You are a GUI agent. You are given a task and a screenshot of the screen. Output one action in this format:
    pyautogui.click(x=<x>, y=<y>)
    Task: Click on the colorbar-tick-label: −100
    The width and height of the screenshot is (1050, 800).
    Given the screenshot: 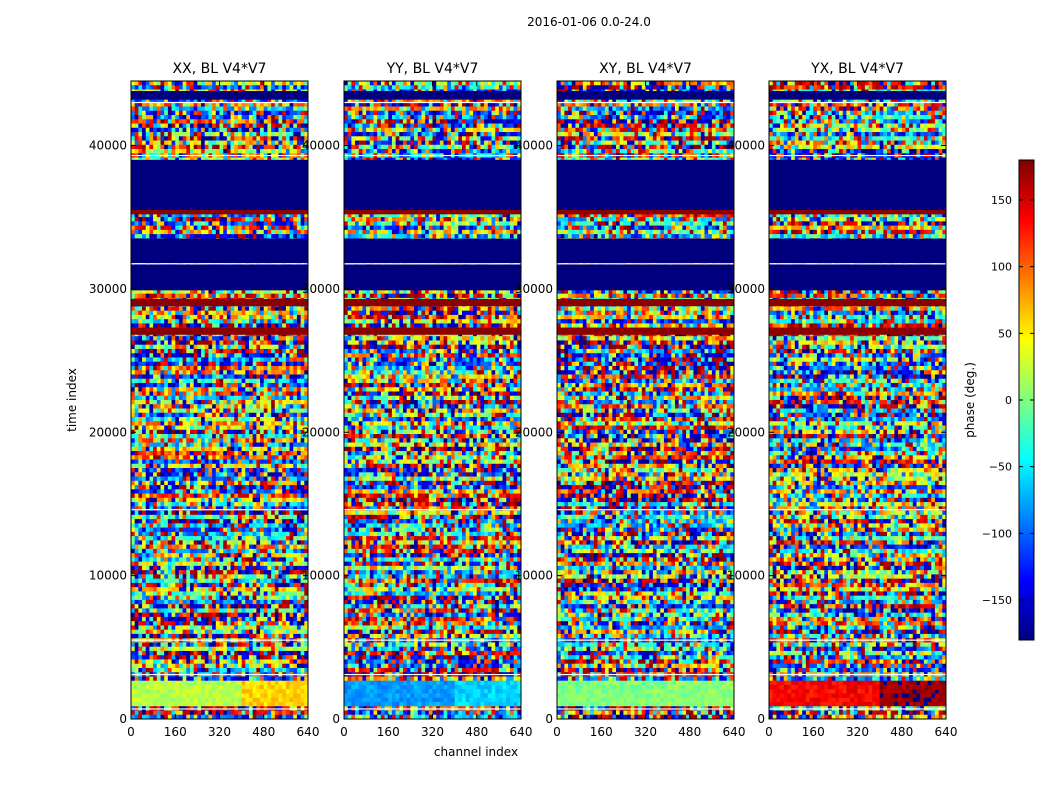 What is the action you would take?
    pyautogui.click(x=997, y=533)
    